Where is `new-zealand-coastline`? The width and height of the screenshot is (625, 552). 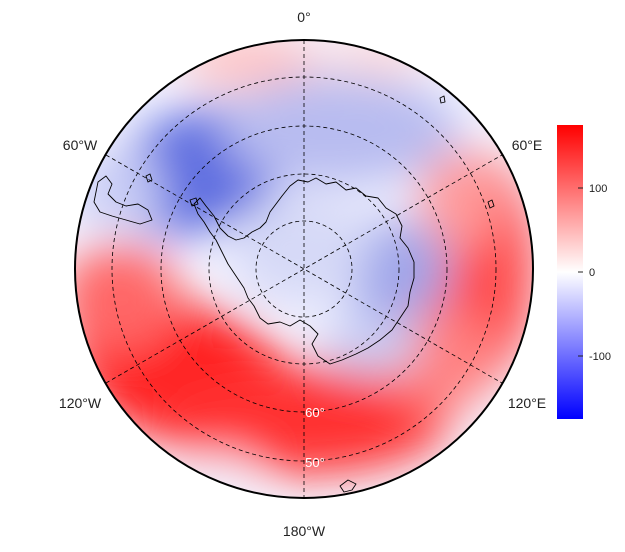
new-zealand-coastline is located at coordinates (348, 486).